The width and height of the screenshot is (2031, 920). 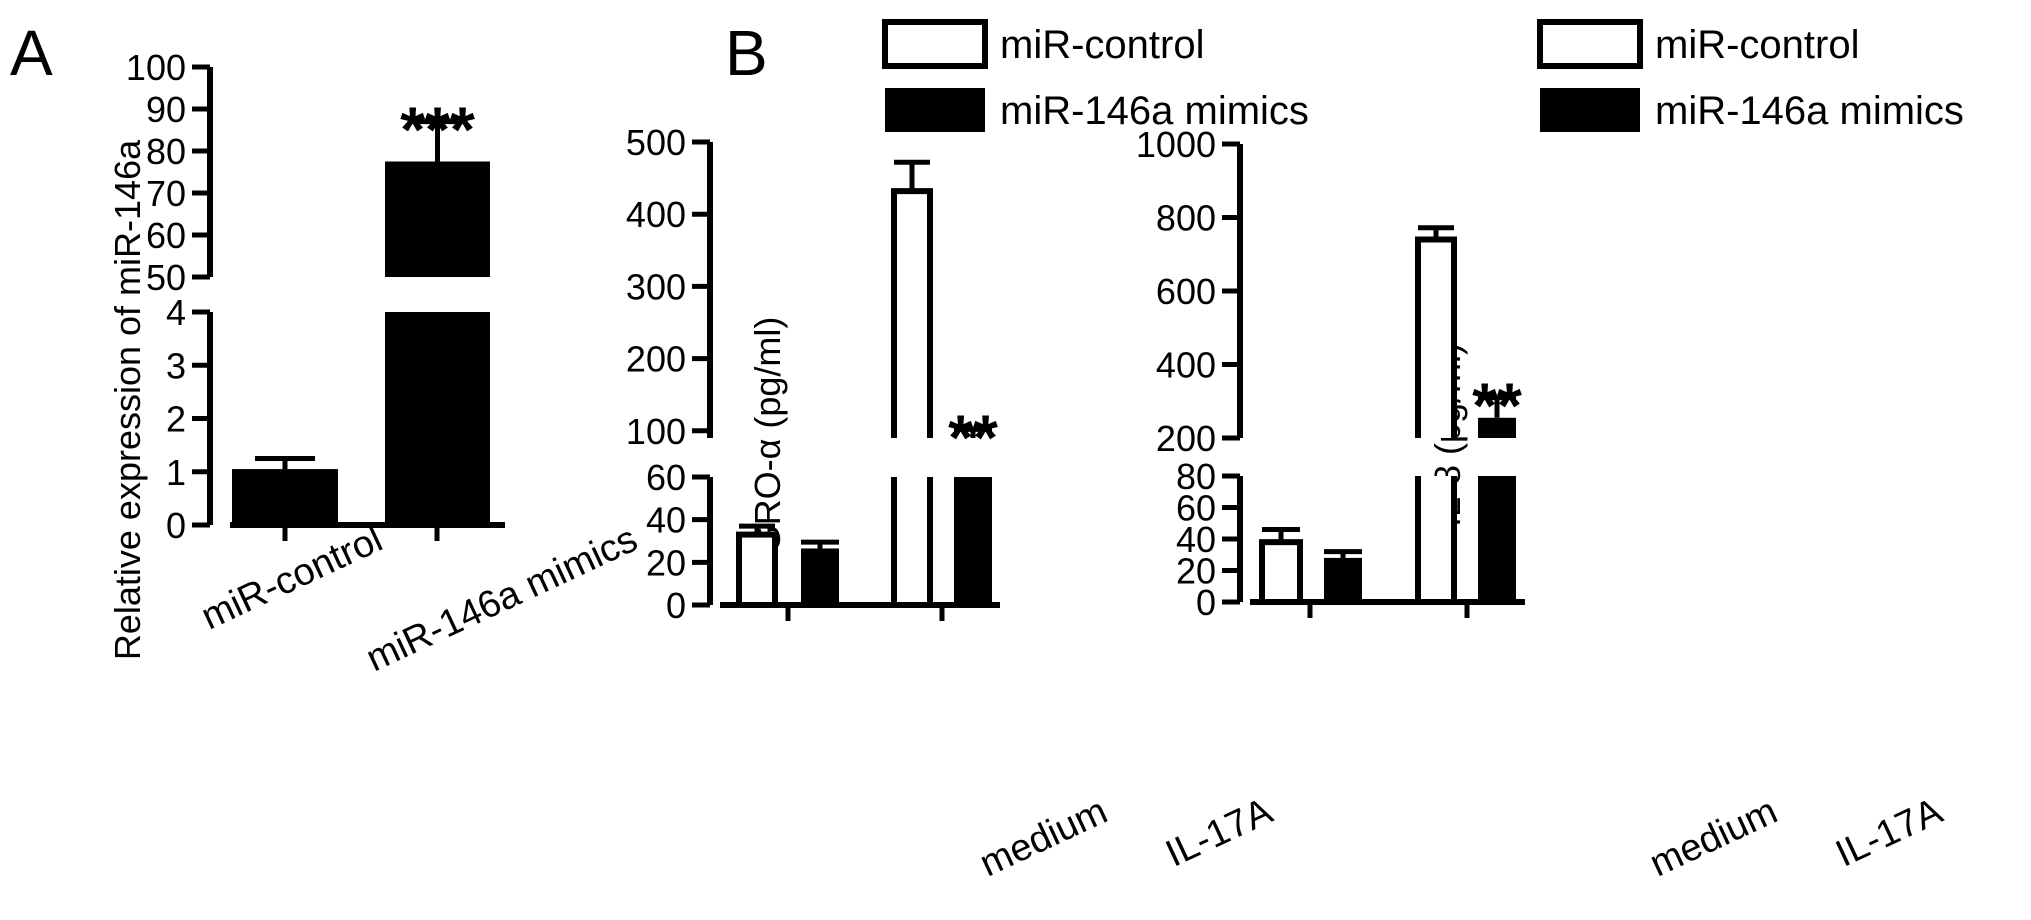 I want to click on panel-a-bar-1-0-lower, so click(x=437, y=418).